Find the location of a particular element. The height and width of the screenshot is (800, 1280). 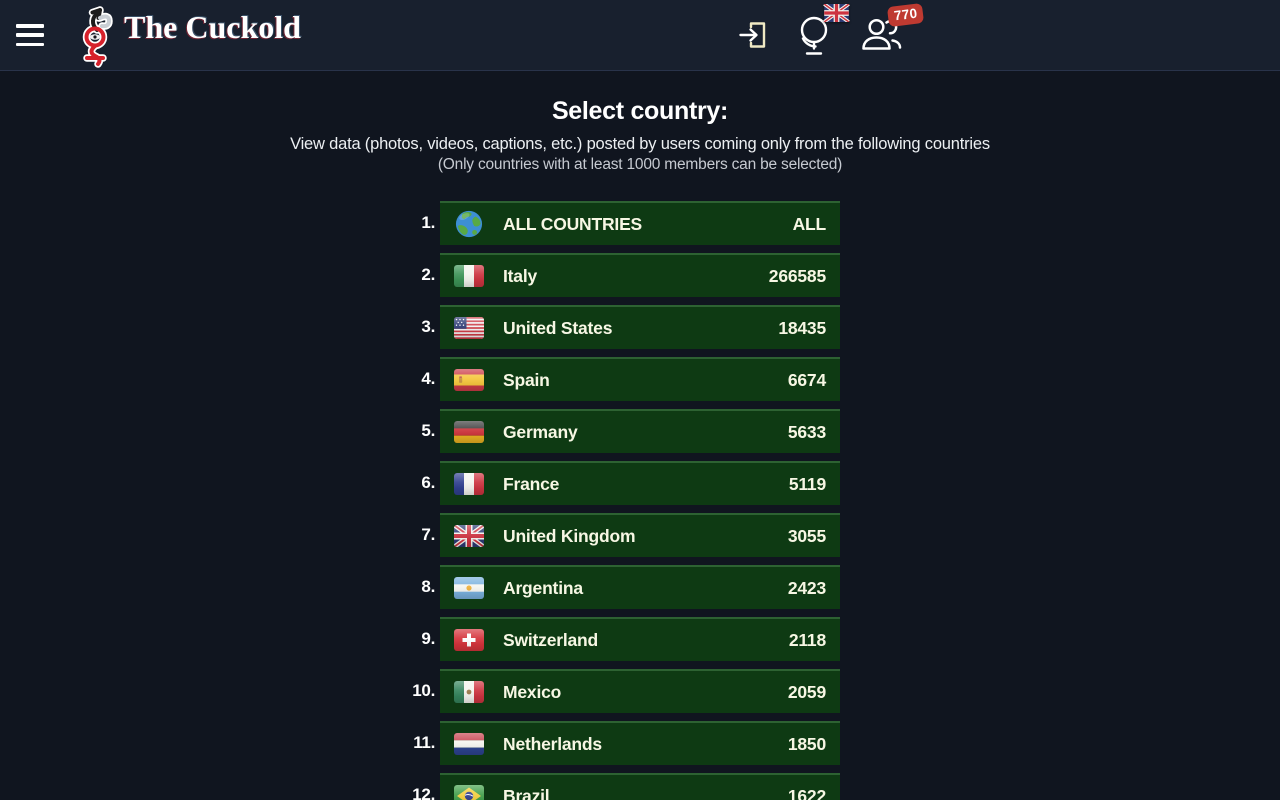

country-name: Germany is located at coordinates (540, 431).